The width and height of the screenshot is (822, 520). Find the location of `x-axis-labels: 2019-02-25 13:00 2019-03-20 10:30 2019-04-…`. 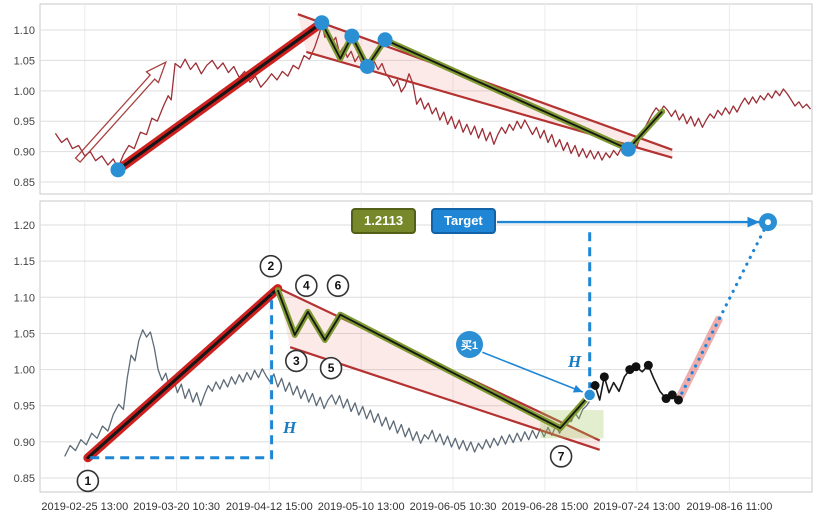

x-axis-labels: 2019-02-25 13:00 2019-03-20 10:30 2019-04-… is located at coordinates (406, 507).